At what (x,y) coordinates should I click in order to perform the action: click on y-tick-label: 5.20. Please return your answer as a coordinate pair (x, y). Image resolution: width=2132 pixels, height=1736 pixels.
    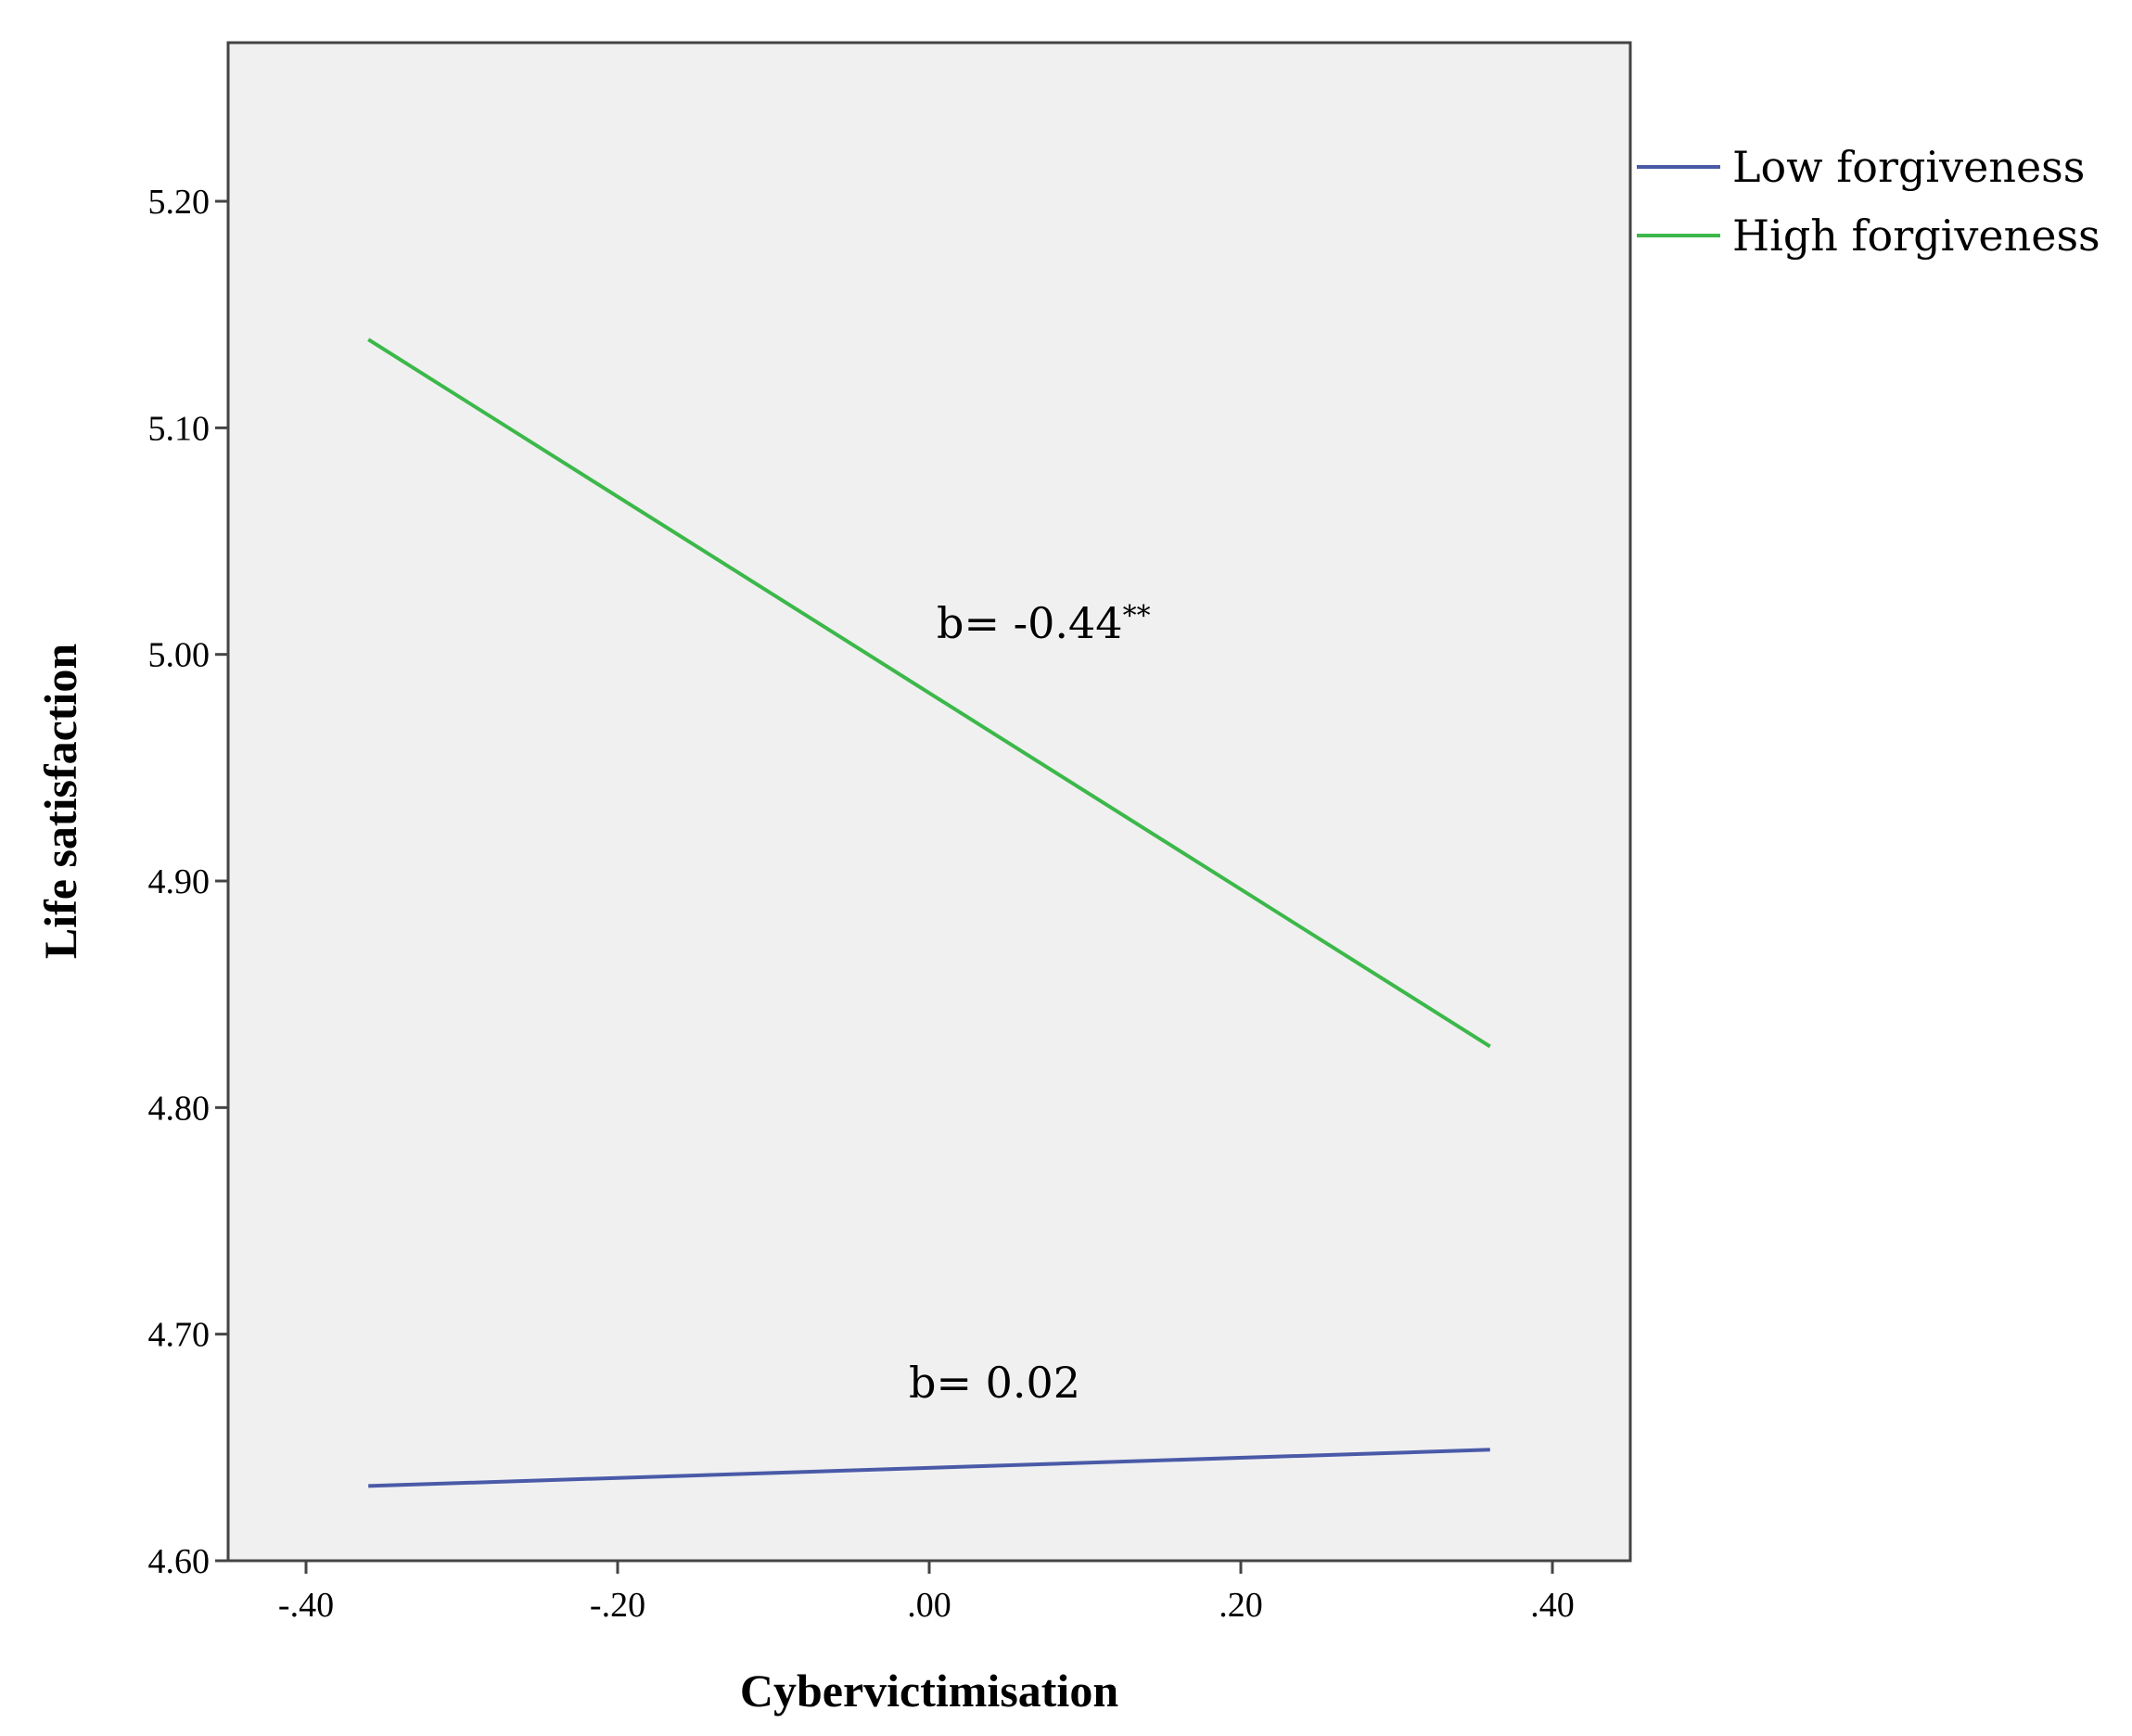
    Looking at the image, I should click on (179, 202).